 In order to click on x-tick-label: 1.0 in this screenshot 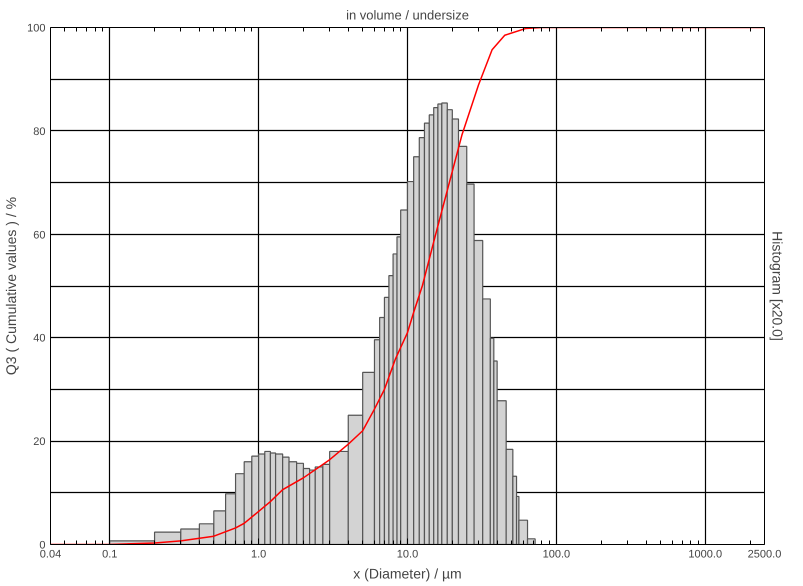, I will do `click(258, 554)`.